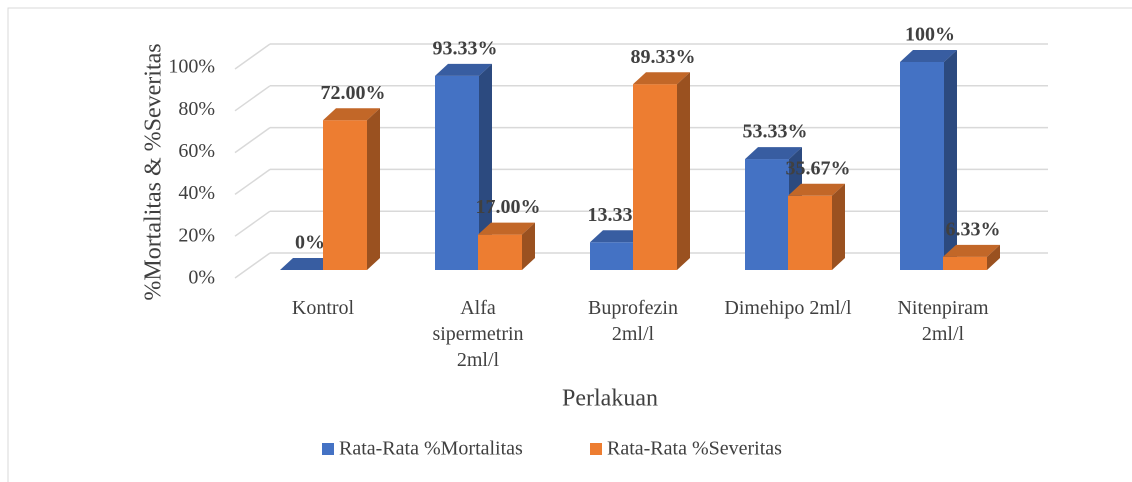  Describe the element at coordinates (310, 243) in the screenshot. I see `data-label: 0%` at that location.